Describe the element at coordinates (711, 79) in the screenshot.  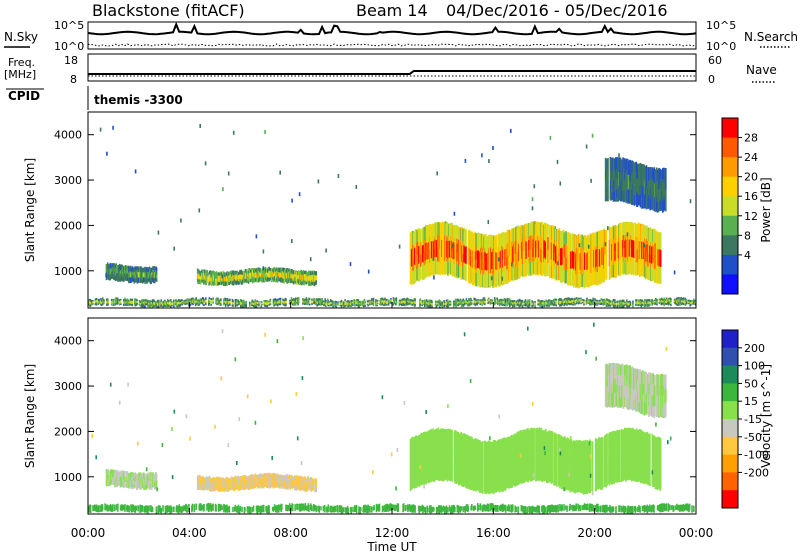
I see `nave-tick-bottom: 0` at that location.